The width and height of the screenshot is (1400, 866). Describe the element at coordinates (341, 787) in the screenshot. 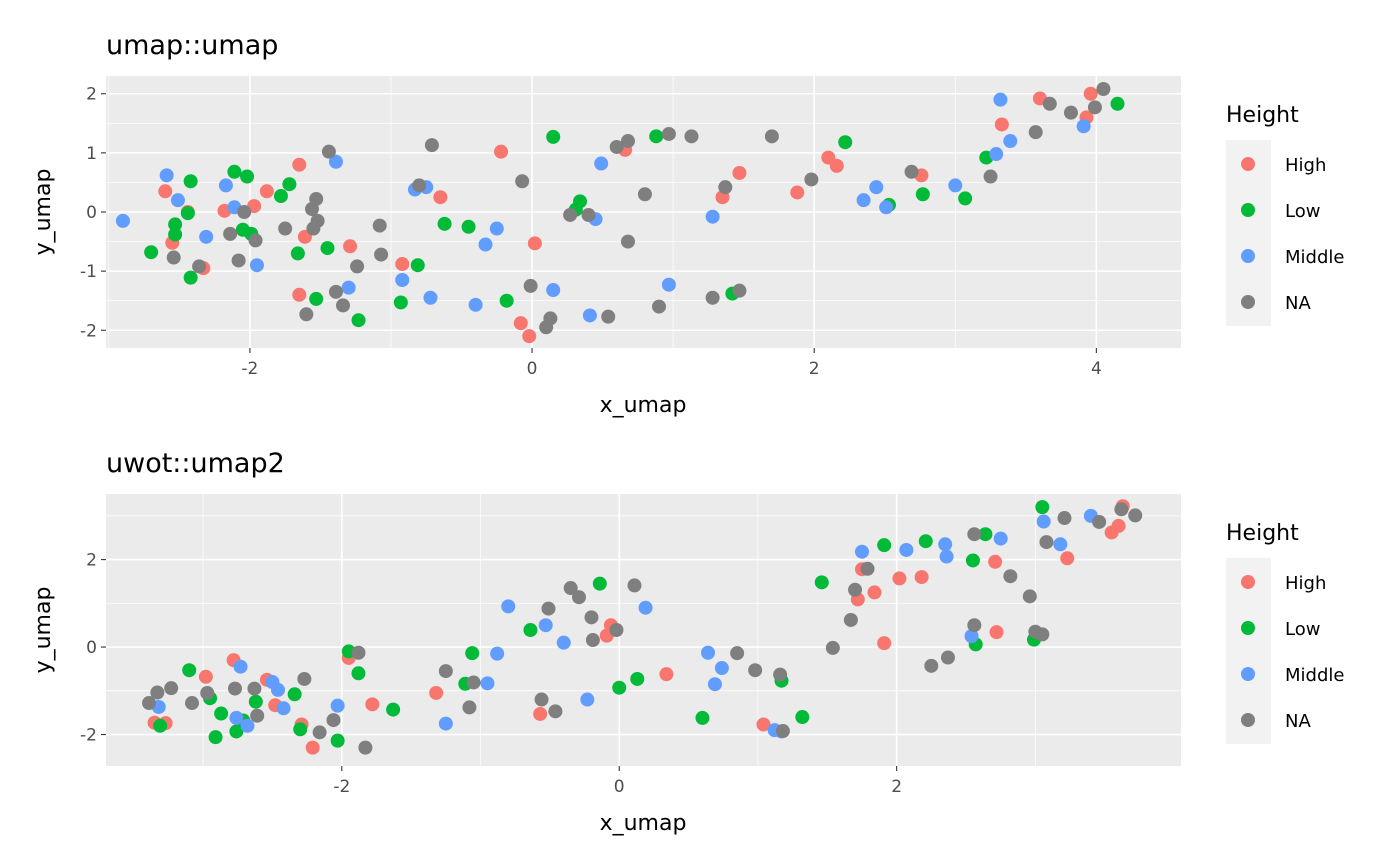

I see `x-tick-label: -2` at that location.